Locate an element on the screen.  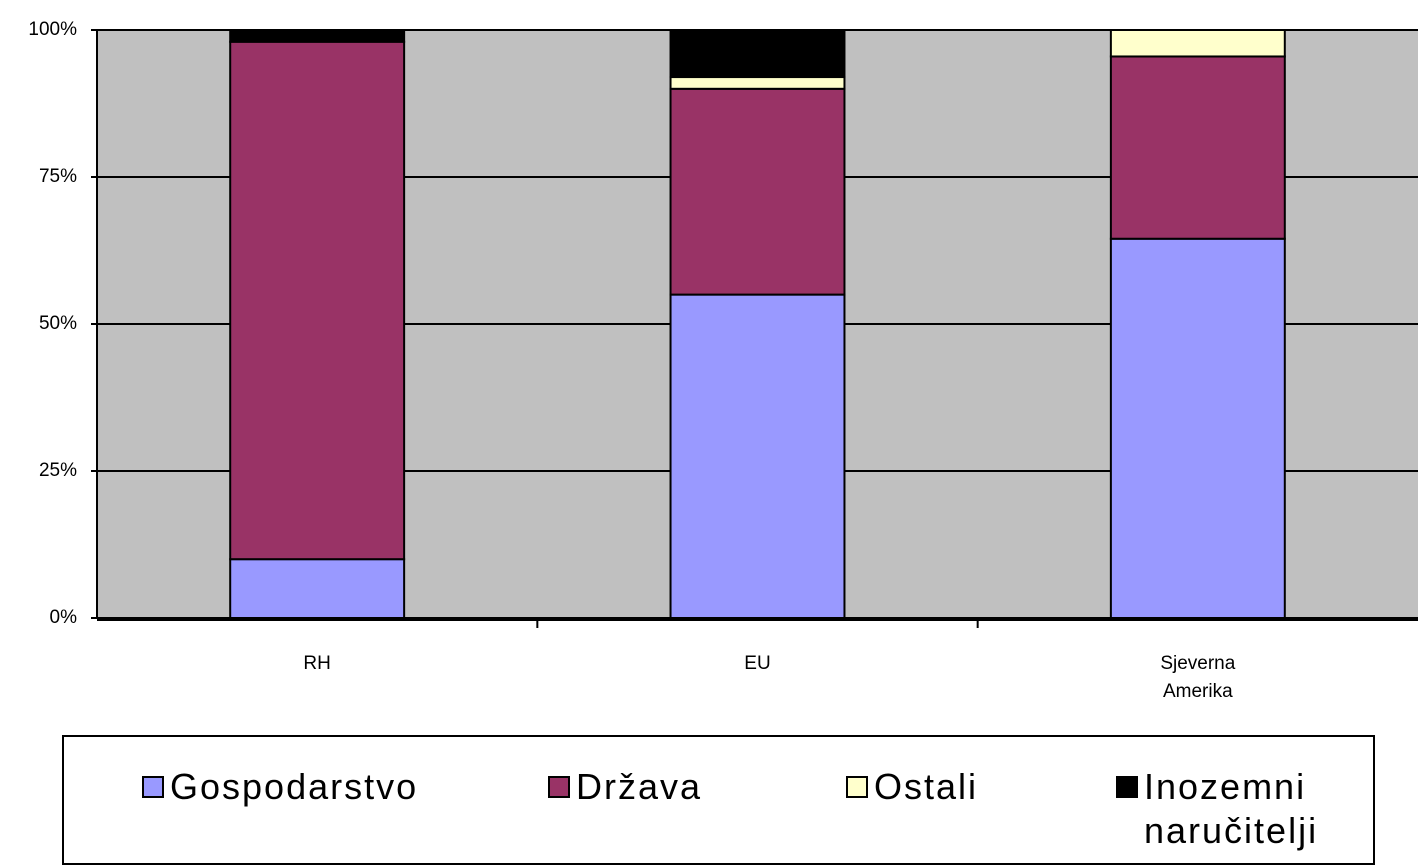
y-tick-label: 25% is located at coordinates (58, 470).